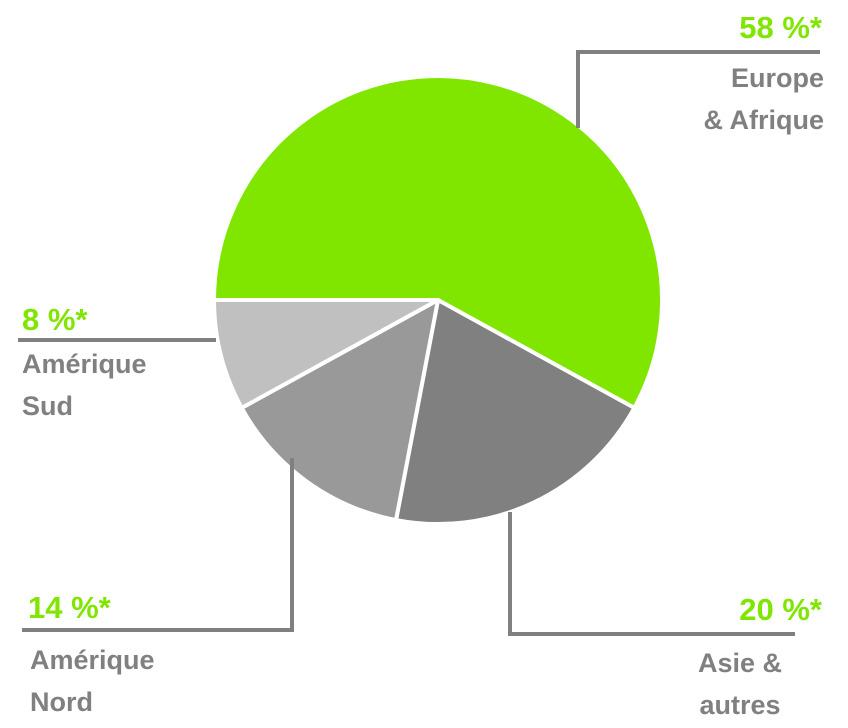 The image size is (848, 728). I want to click on category-label: Europe & Afrique, so click(764, 99).